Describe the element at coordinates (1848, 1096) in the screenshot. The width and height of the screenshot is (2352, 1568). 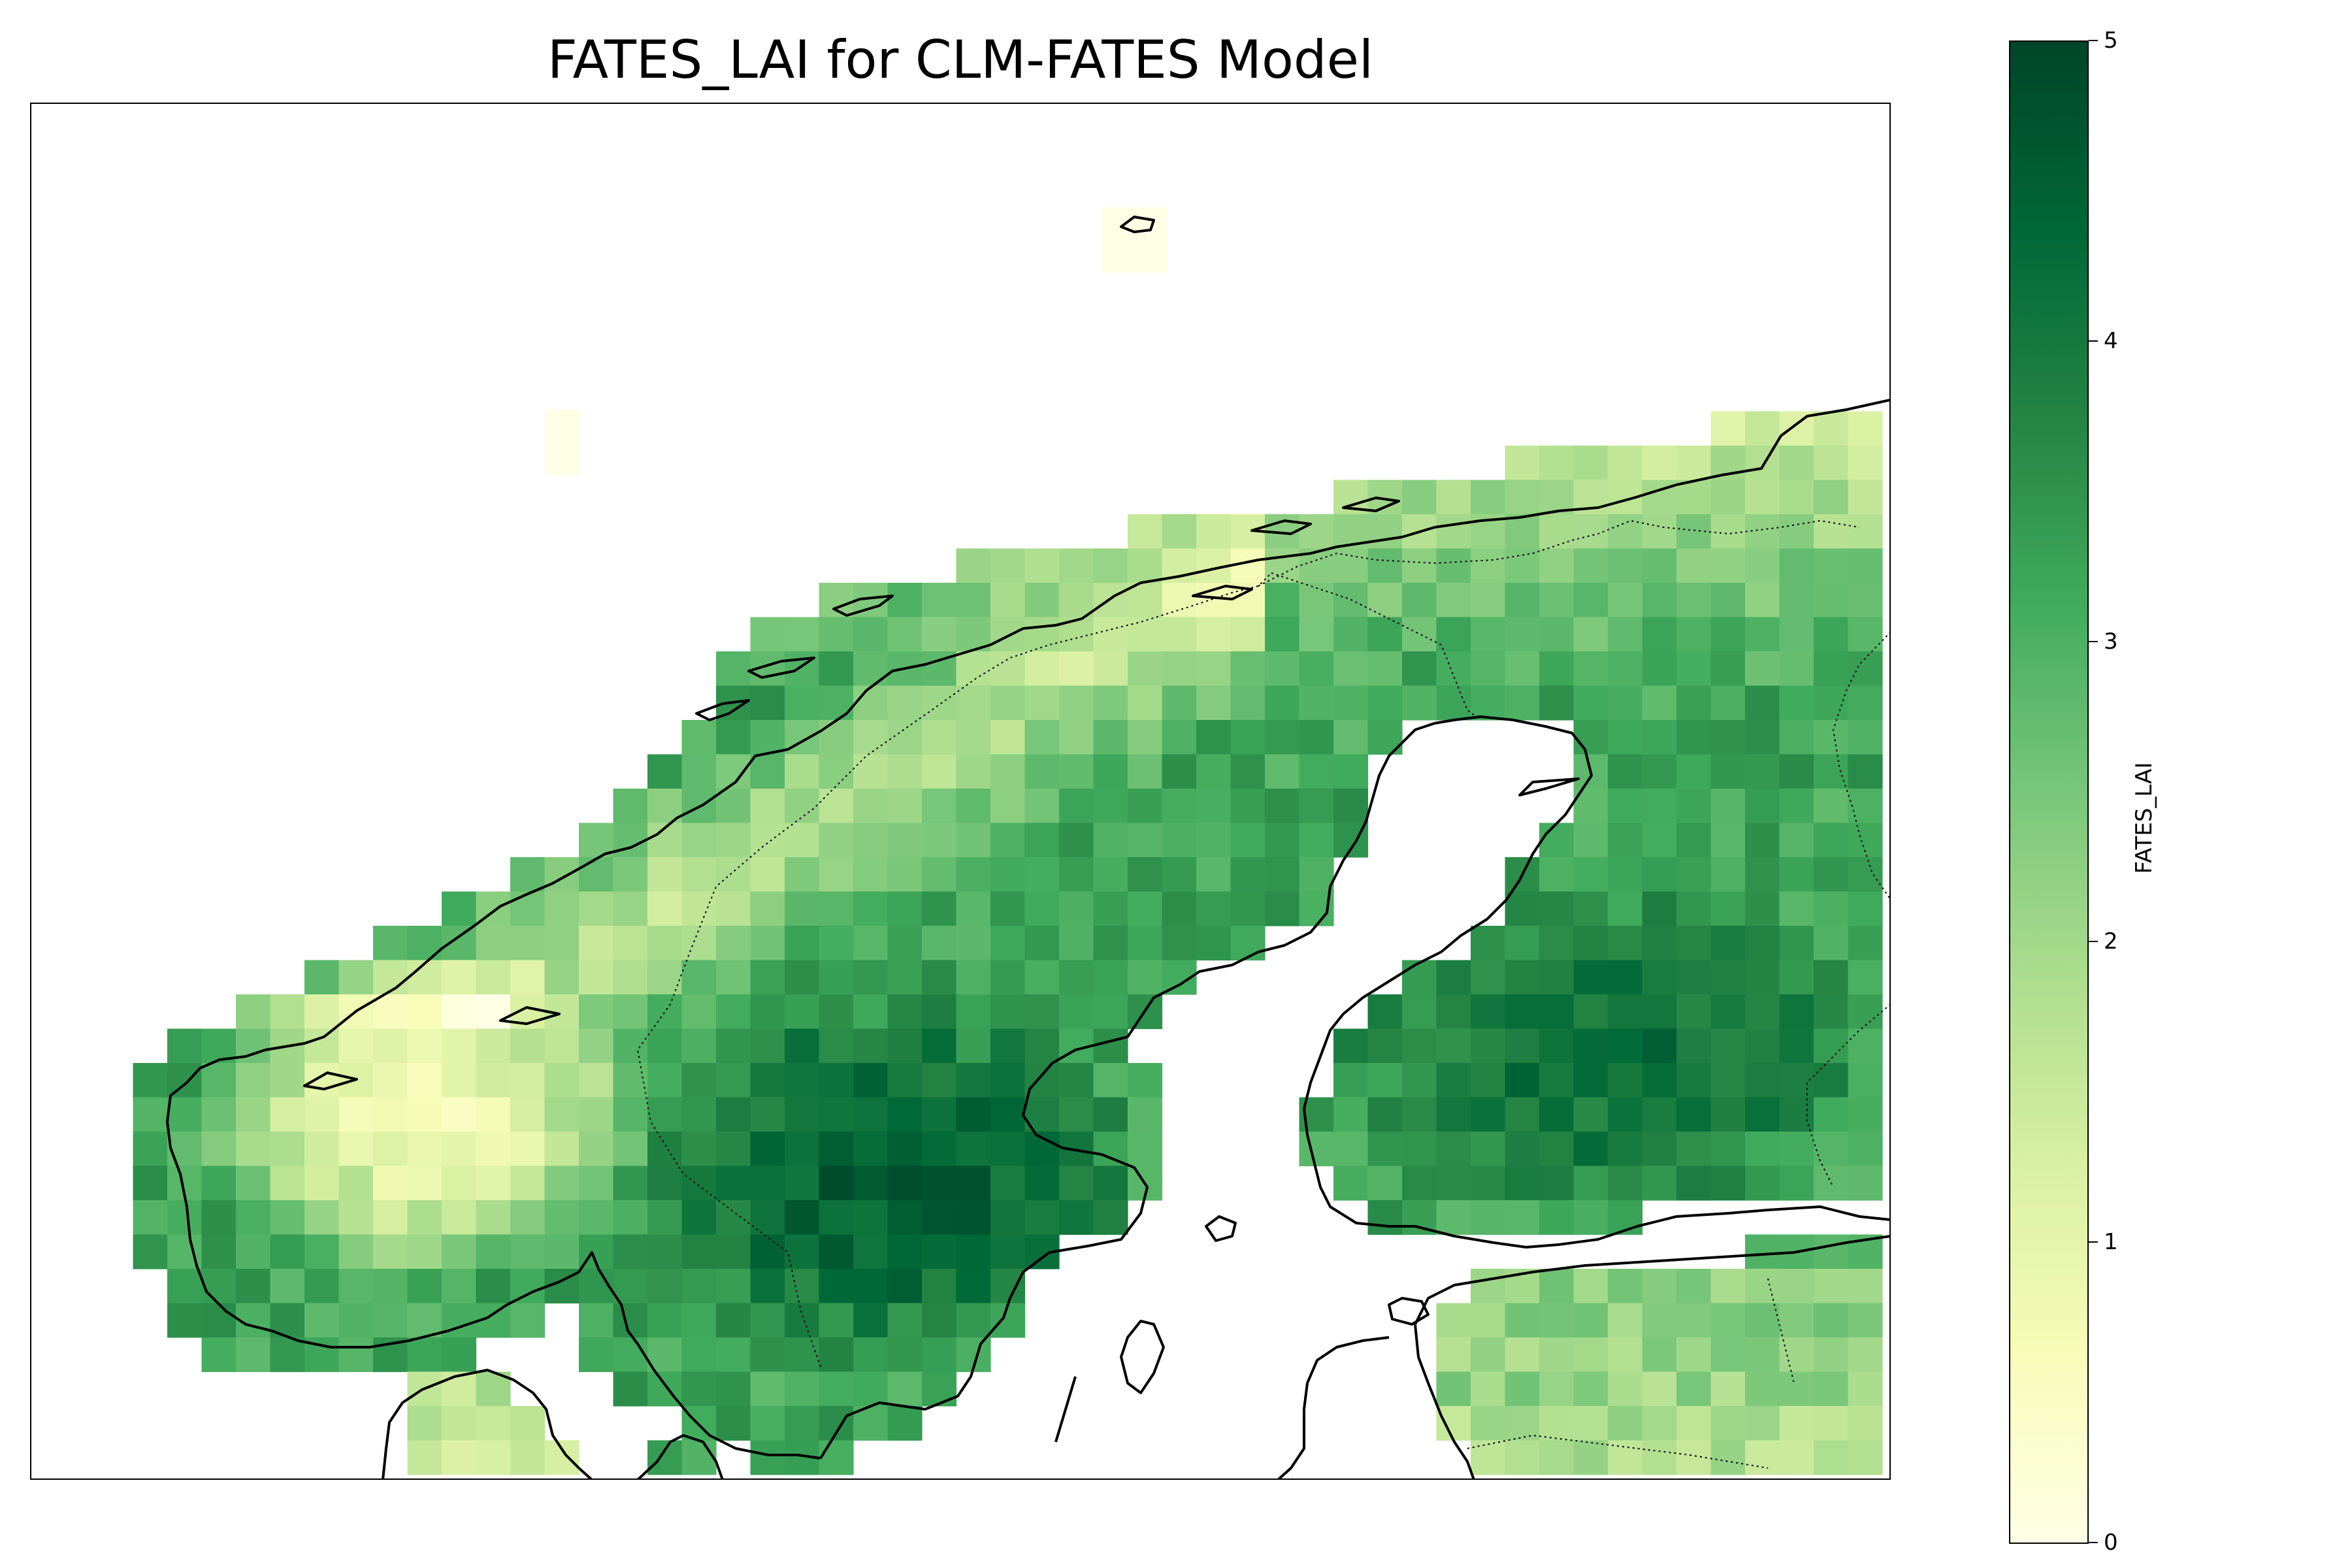
I see `border-finland-russia-south` at that location.